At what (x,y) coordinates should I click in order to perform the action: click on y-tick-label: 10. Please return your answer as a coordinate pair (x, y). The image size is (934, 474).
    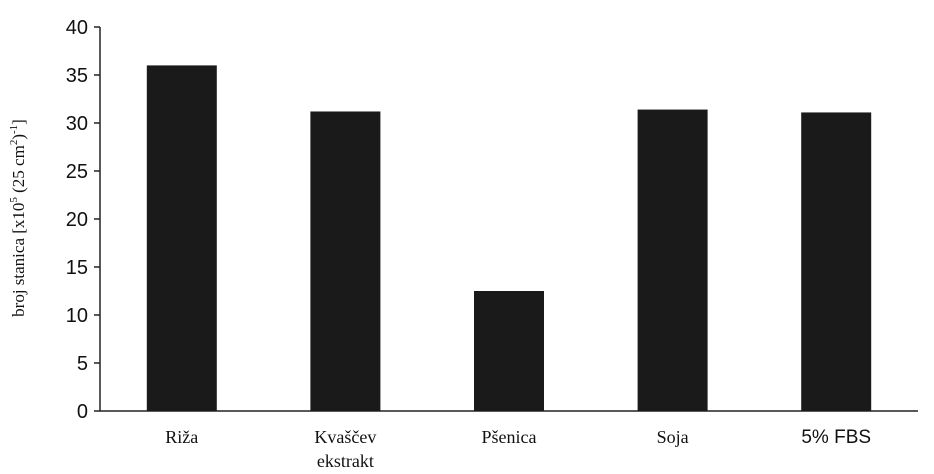
    Looking at the image, I should click on (77, 316).